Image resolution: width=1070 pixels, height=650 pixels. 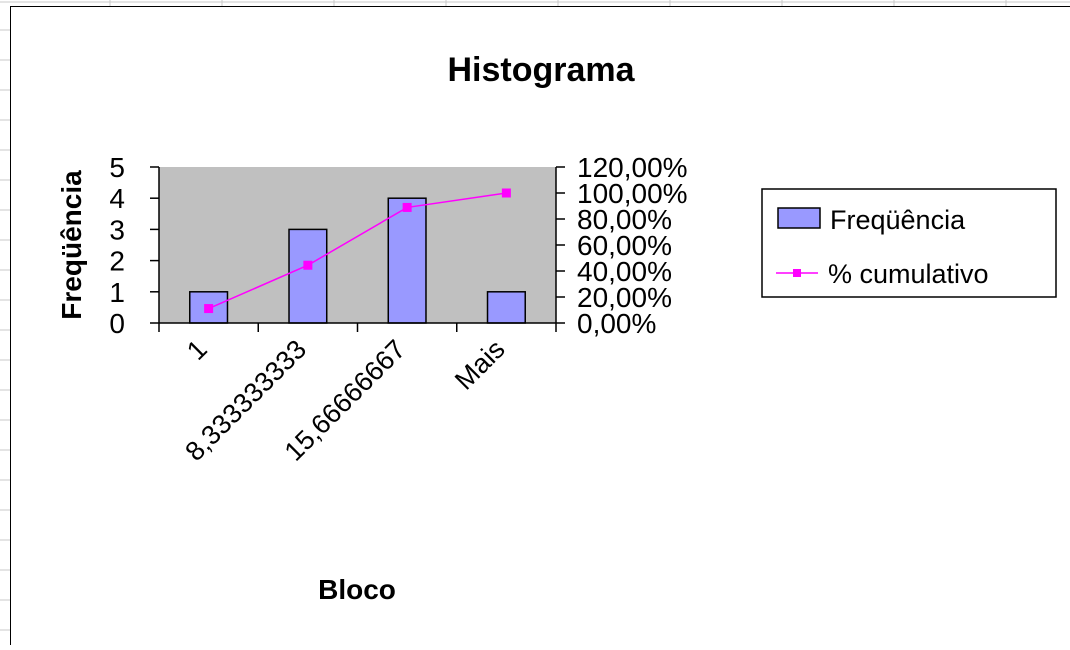 What do you see at coordinates (624, 245) in the screenshot?
I see `y2-tick-label-3: 60,00%` at bounding box center [624, 245].